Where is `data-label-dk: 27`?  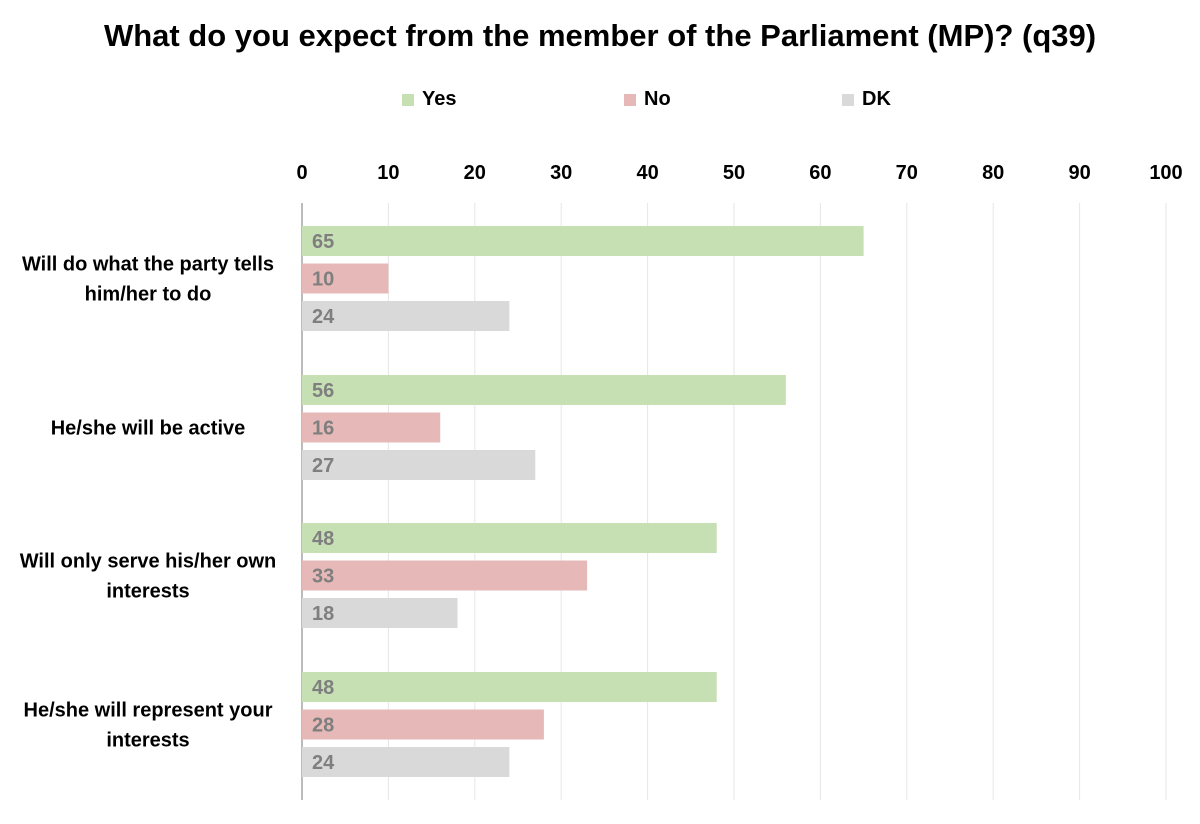
data-label-dk: 27 is located at coordinates (323, 466).